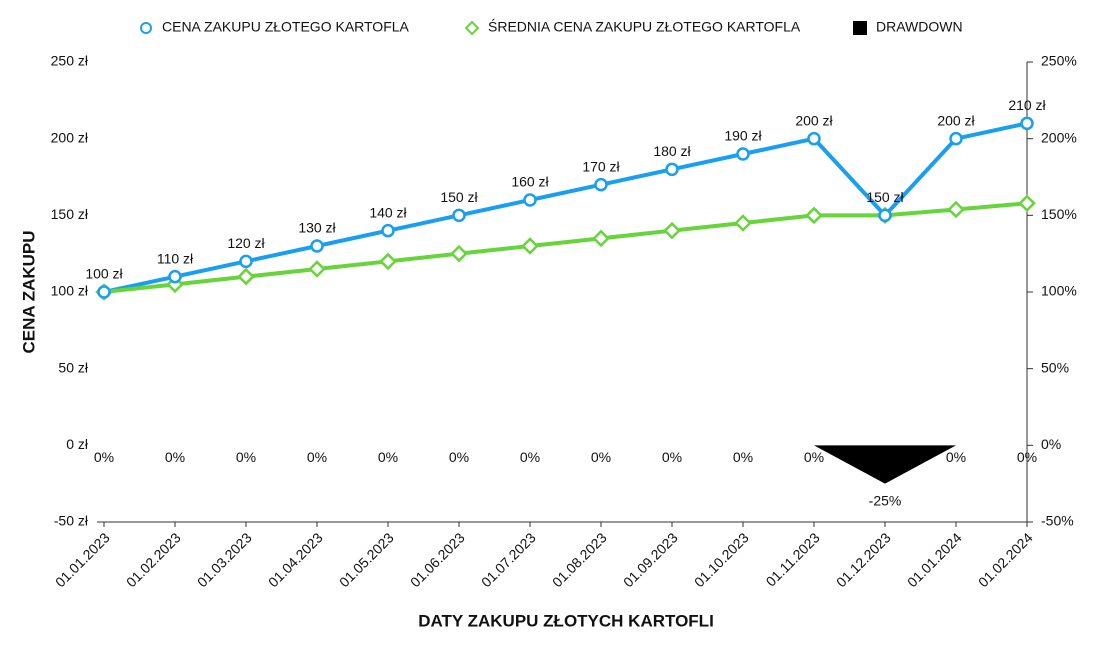 The height and width of the screenshot is (646, 1107). Describe the element at coordinates (1059, 291) in the screenshot. I see `y2-tick-label: 100%` at that location.